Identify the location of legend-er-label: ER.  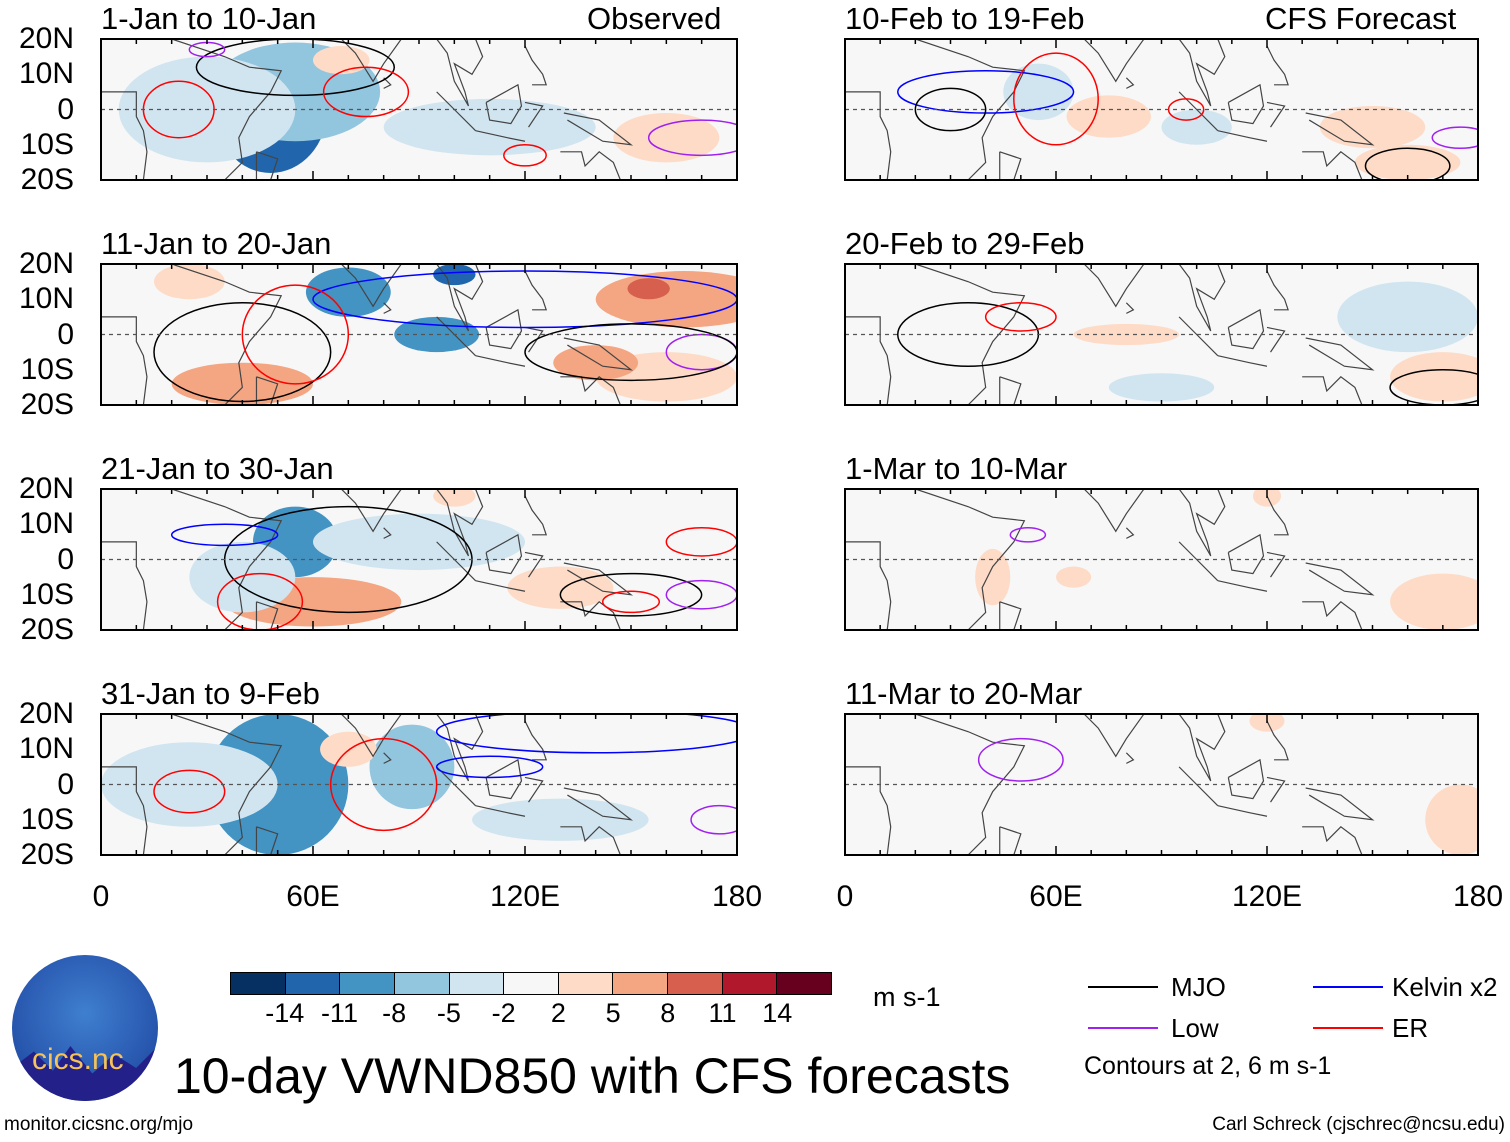
(1410, 1028).